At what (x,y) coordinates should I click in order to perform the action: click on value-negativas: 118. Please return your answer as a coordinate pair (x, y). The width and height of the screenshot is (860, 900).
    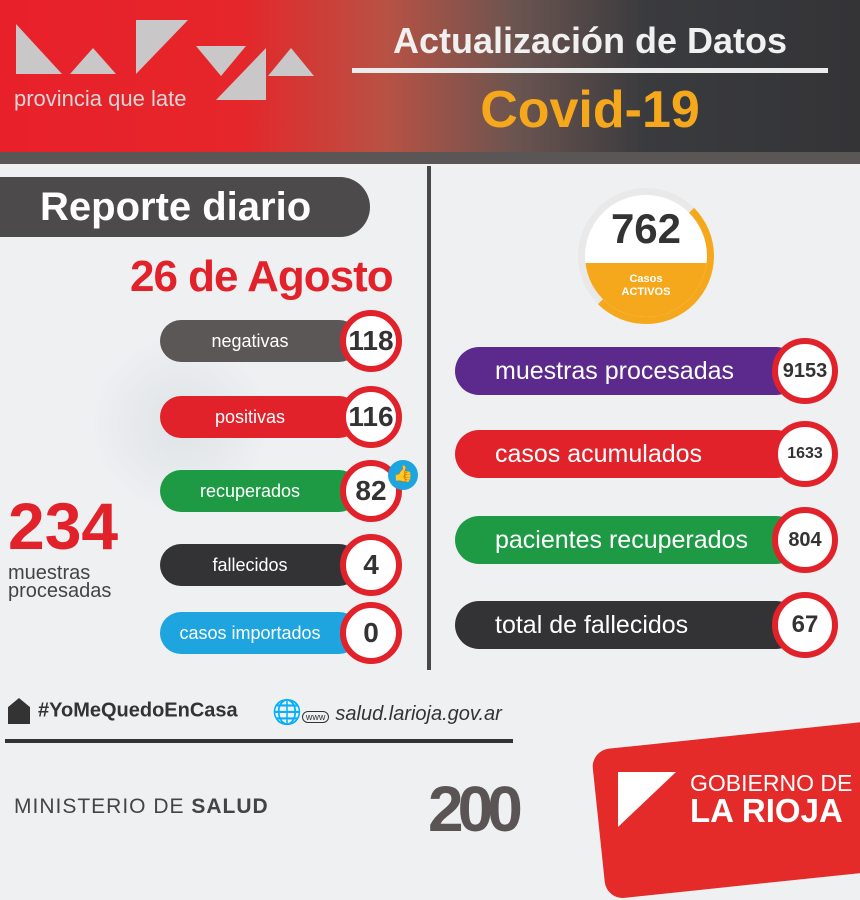
    Looking at the image, I should click on (371, 341).